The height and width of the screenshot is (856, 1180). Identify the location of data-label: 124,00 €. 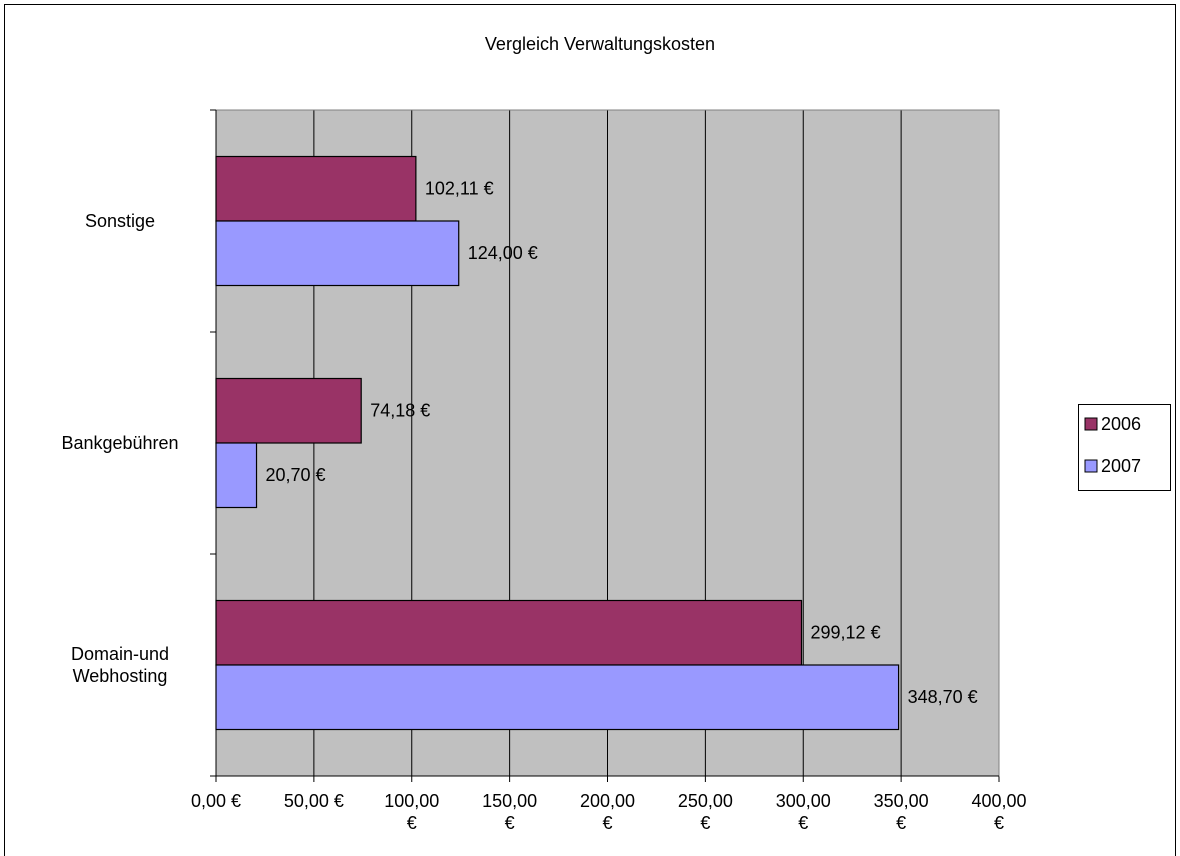
(503, 253).